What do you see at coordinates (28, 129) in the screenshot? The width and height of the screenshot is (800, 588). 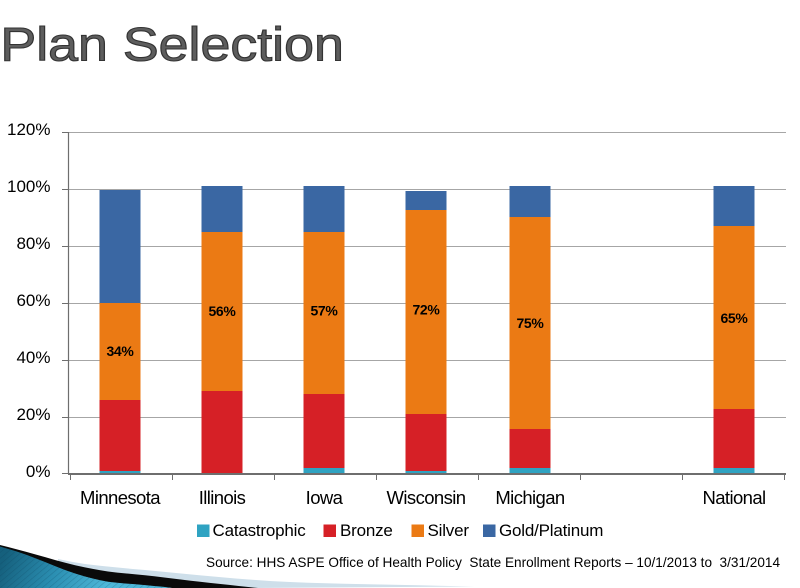 I see `svg-text: 120%` at bounding box center [28, 129].